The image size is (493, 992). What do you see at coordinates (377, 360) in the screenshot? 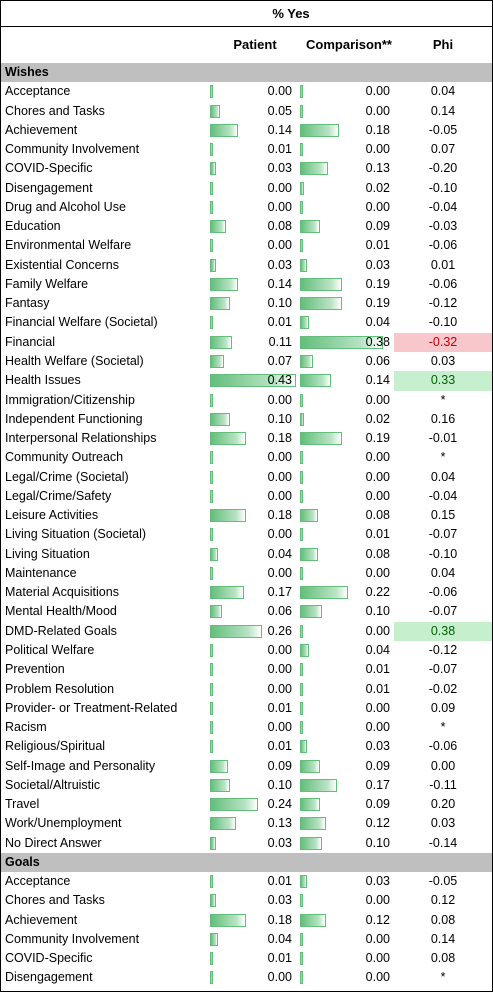
I see `comparison-value: 0.06` at bounding box center [377, 360].